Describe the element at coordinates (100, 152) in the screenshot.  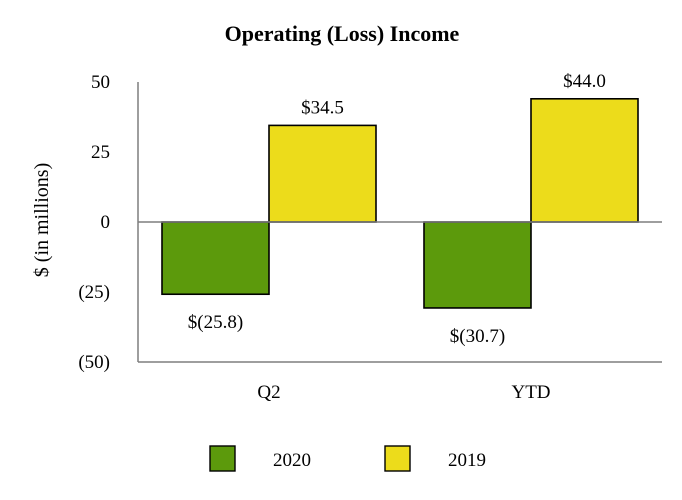
I see `y-tick-label: 25` at that location.